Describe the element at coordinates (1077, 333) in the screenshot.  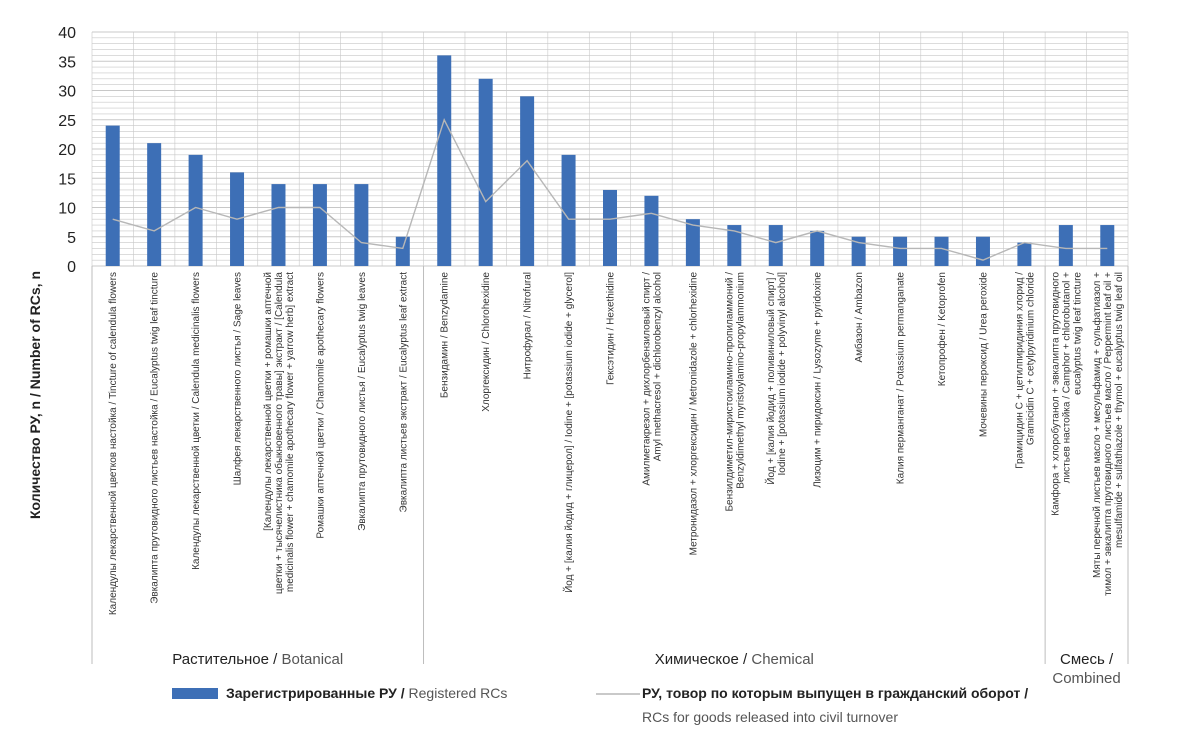
I see `category-label-line: eucalyptus twig leaf tincture` at that location.